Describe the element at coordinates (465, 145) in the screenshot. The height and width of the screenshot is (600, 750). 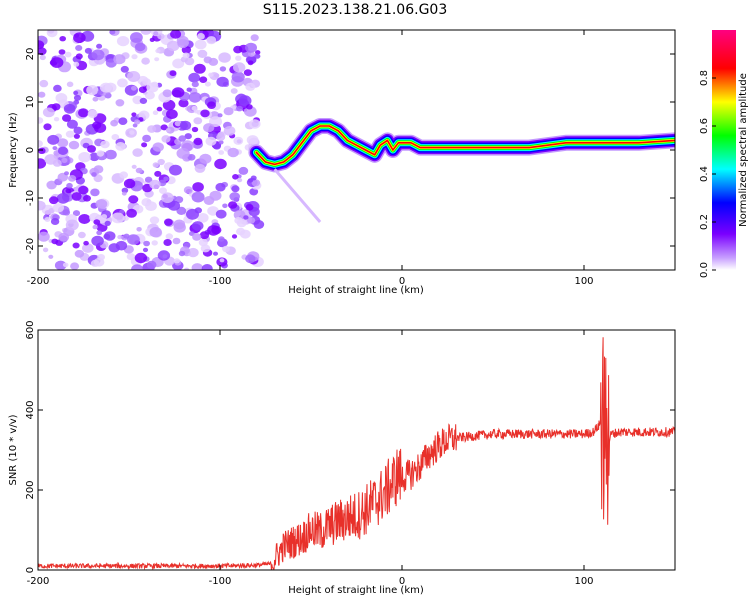
I see `ridge-layer` at that location.